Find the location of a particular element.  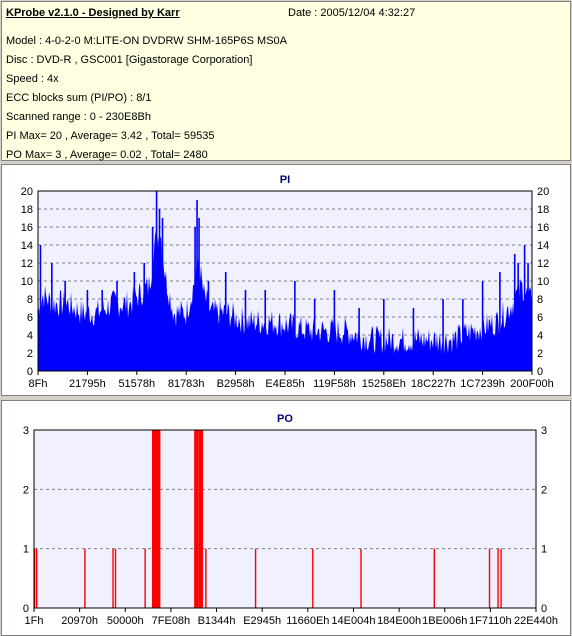

pi-y-tick-left: 2 is located at coordinates (30, 354).